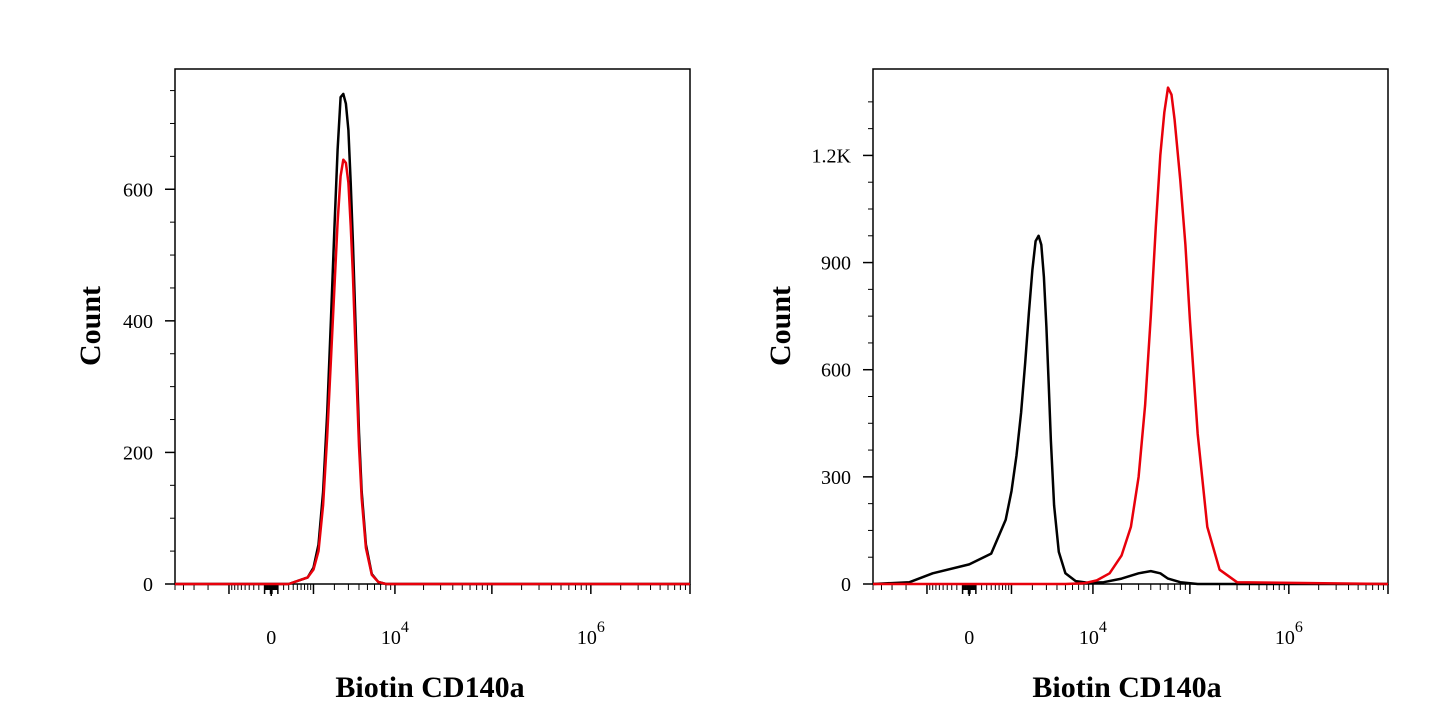  Describe the element at coordinates (138, 322) in the screenshot. I see `y-tick-label: 400` at that location.